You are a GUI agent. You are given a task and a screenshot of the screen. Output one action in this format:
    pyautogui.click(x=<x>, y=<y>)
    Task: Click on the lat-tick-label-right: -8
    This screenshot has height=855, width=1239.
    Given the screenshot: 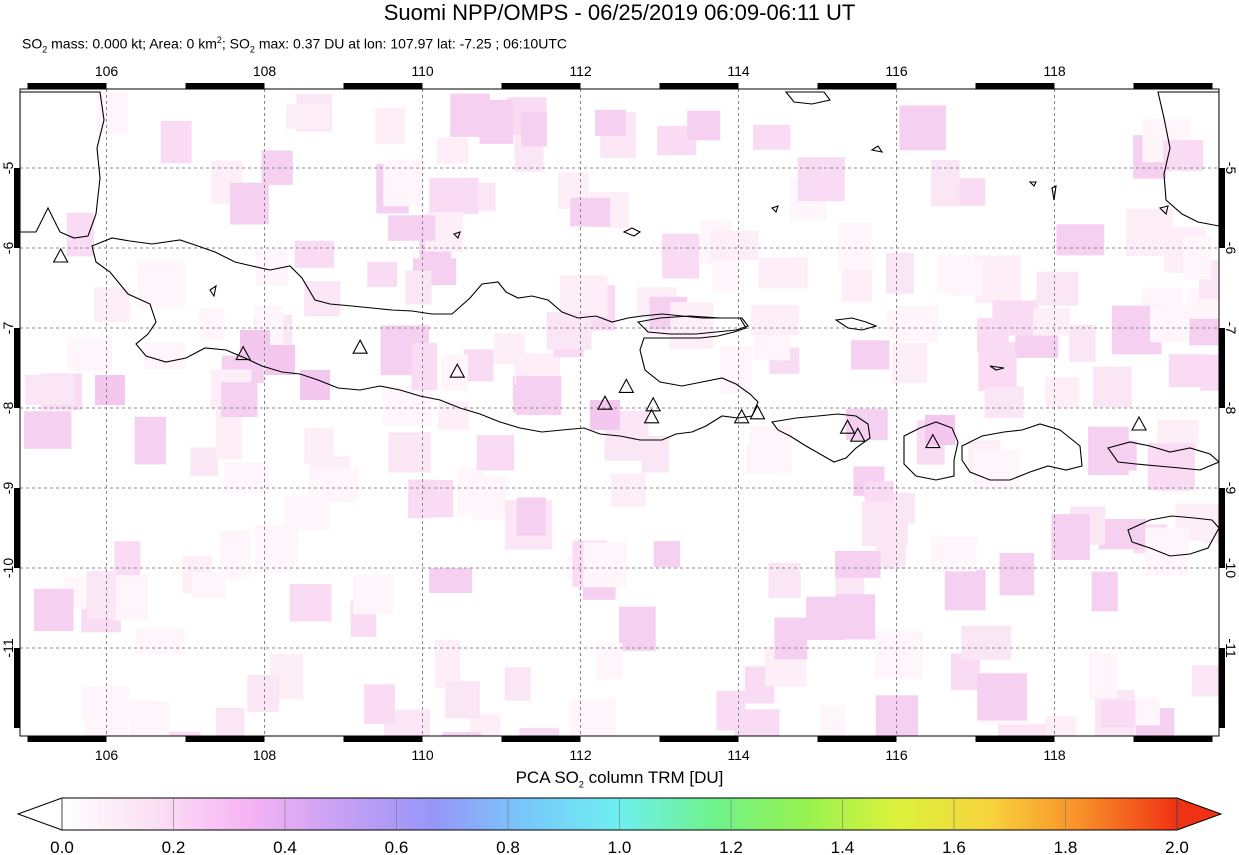 What is the action you would take?
    pyautogui.click(x=1231, y=408)
    